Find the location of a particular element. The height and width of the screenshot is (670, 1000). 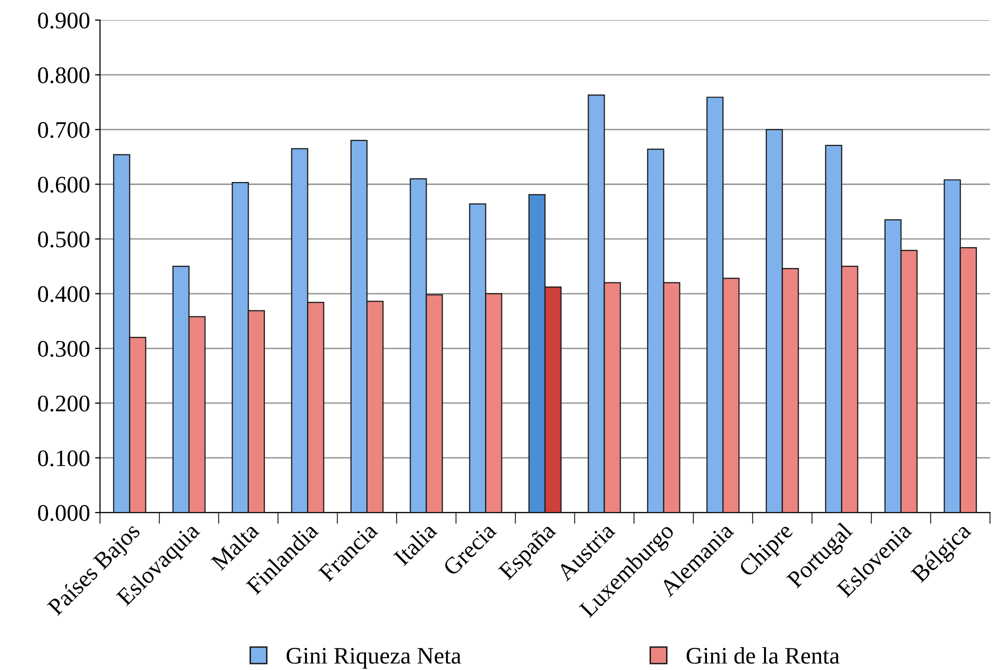

y-tick-label: 0.100 is located at coordinates (64, 458).